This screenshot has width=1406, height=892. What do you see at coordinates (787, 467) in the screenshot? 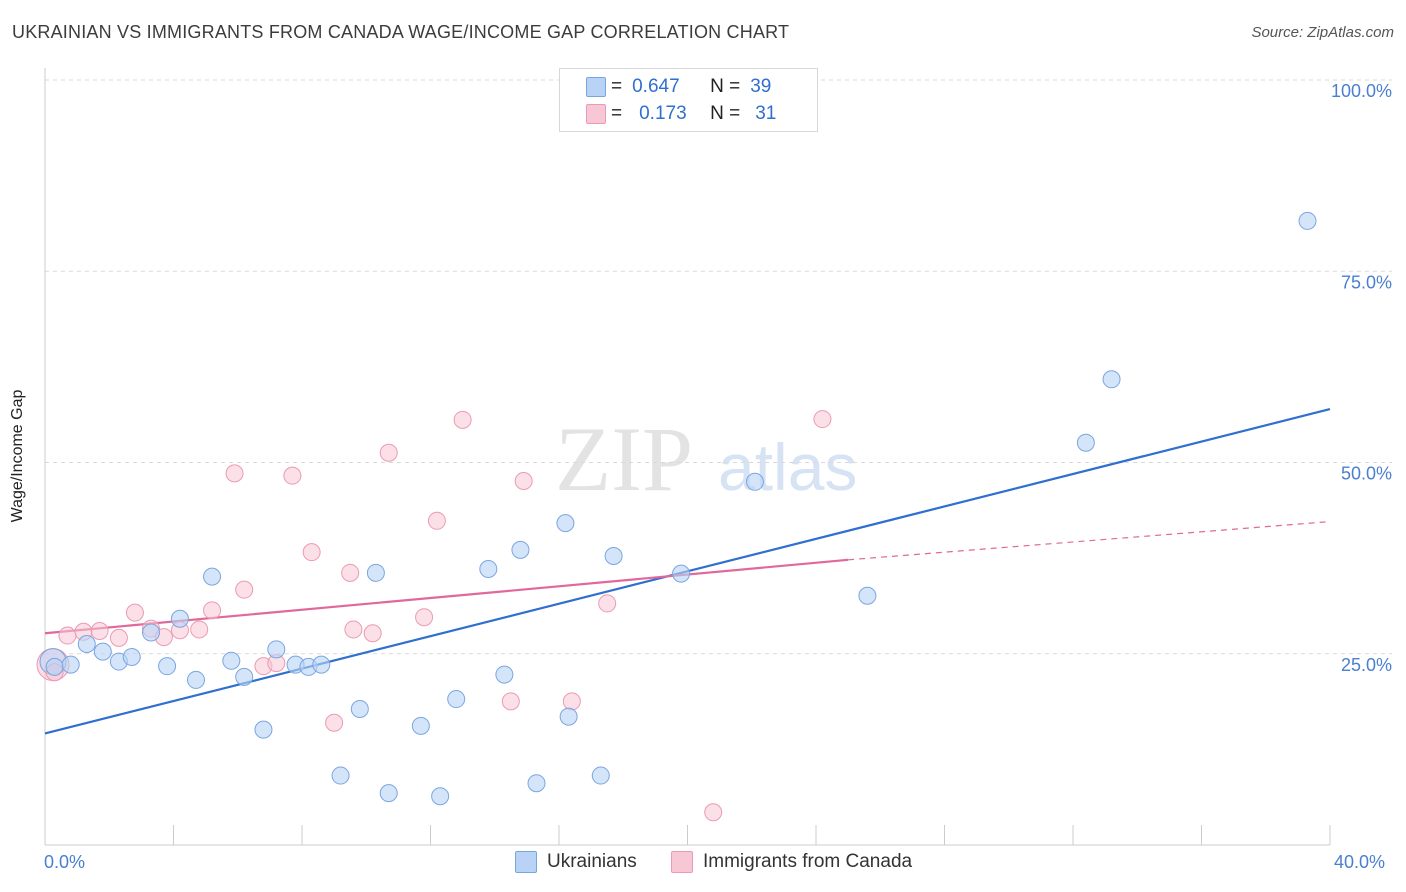
I see `svg-text: atlas` at bounding box center [787, 467].